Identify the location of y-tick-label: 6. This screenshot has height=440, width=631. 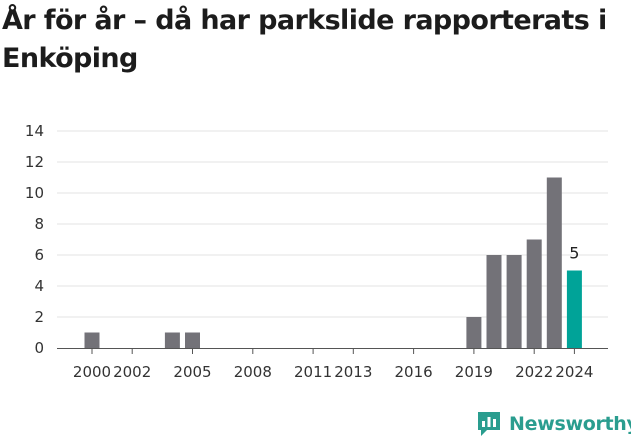
(39, 255).